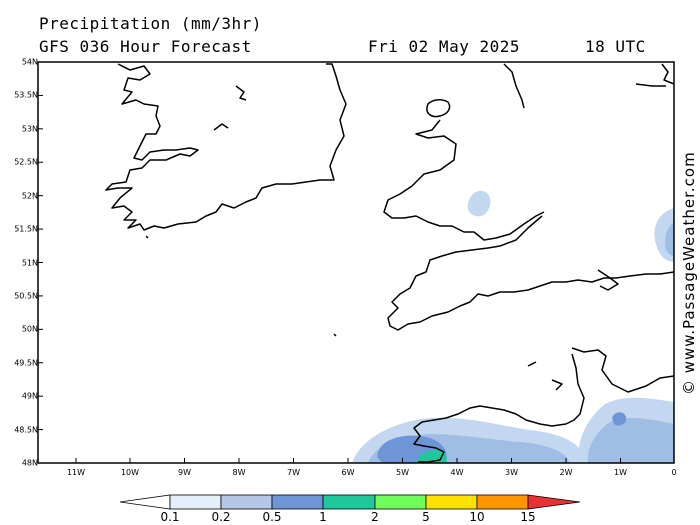 The width and height of the screenshot is (700, 525). I want to click on legend-label: 0.1, so click(170, 517).